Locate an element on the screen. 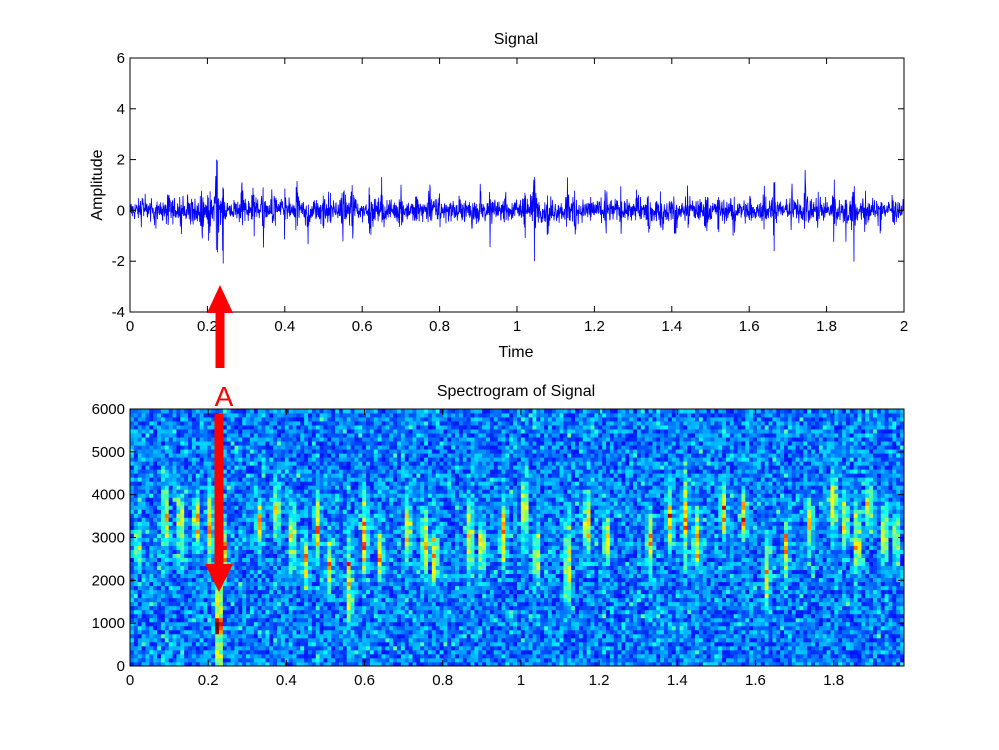 The width and height of the screenshot is (999, 750). signal-x-axis-label: Time is located at coordinates (516, 352).